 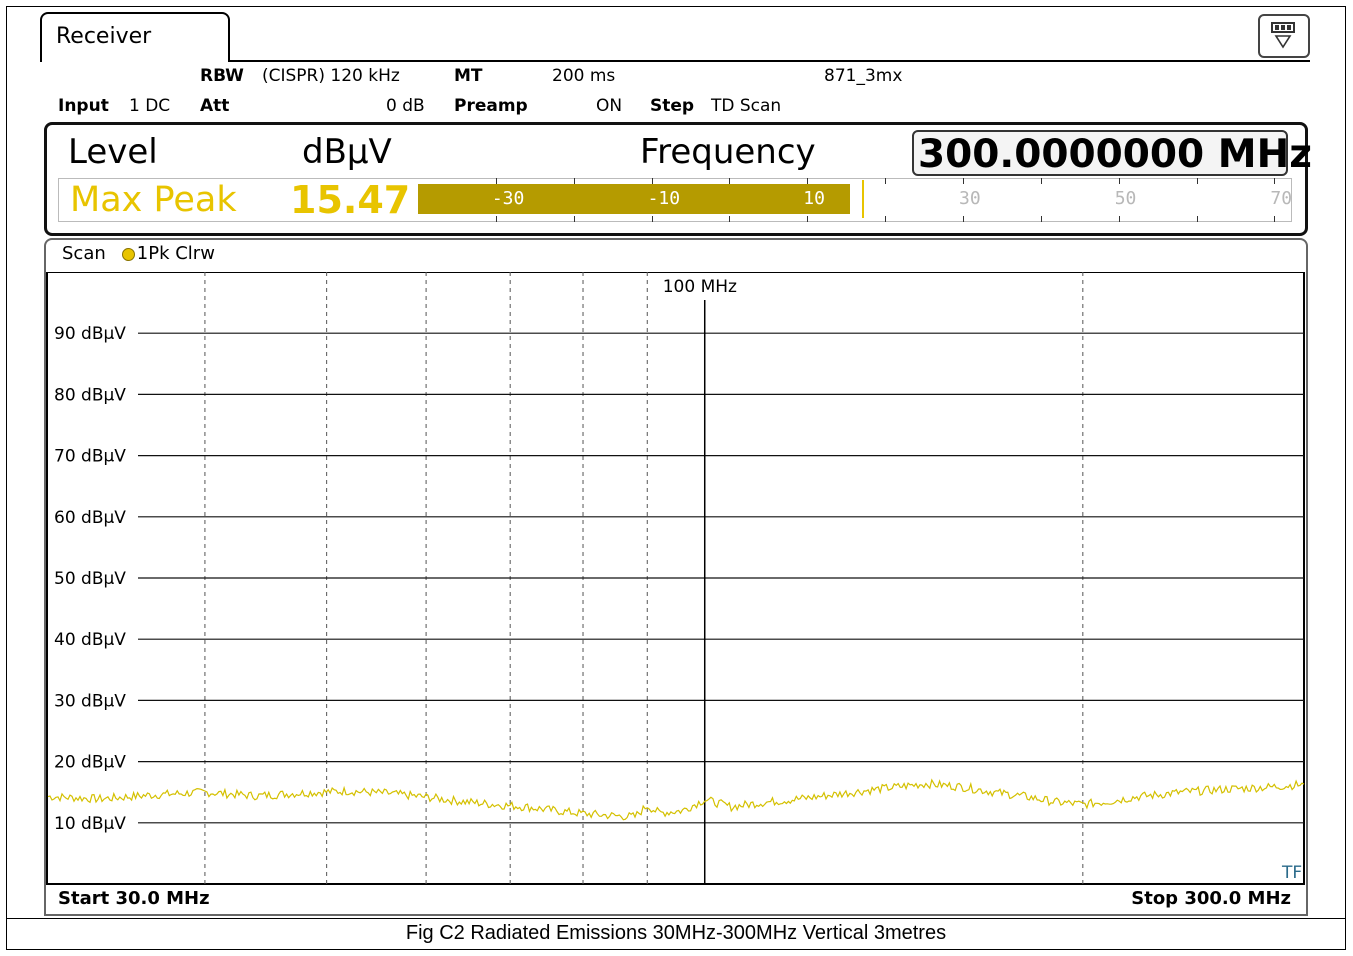 I want to click on step-value: TD Scan, so click(x=746, y=106).